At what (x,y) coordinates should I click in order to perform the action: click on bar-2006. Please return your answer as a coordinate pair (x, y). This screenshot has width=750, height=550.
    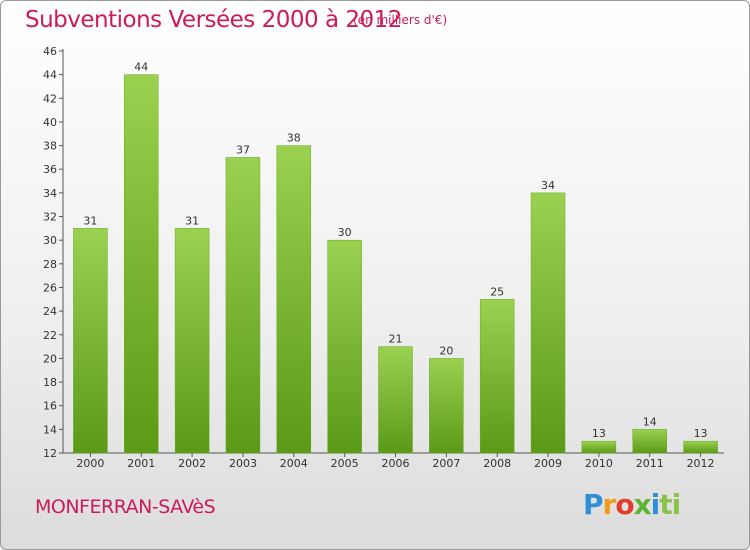
    Looking at the image, I should click on (395, 400).